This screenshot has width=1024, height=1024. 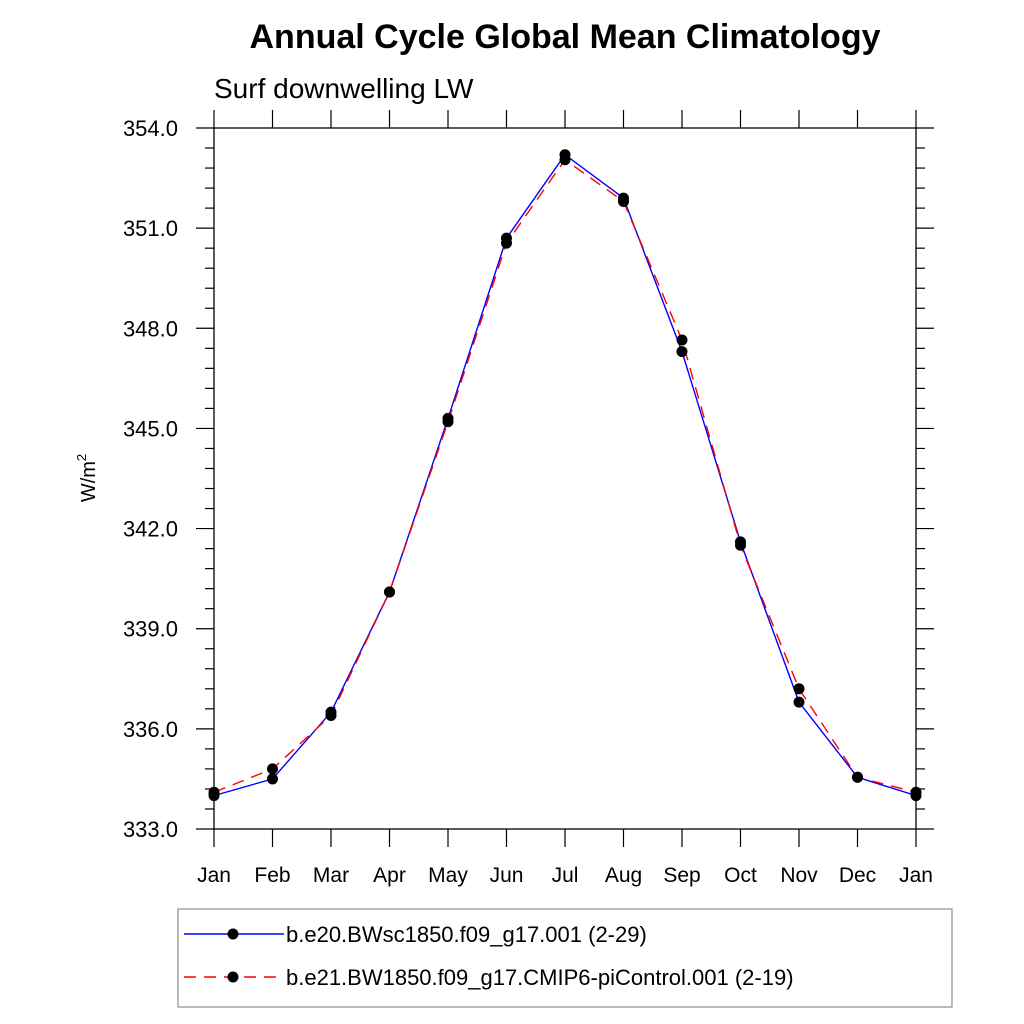 I want to click on x-tick-label: Feb, so click(x=272, y=875).